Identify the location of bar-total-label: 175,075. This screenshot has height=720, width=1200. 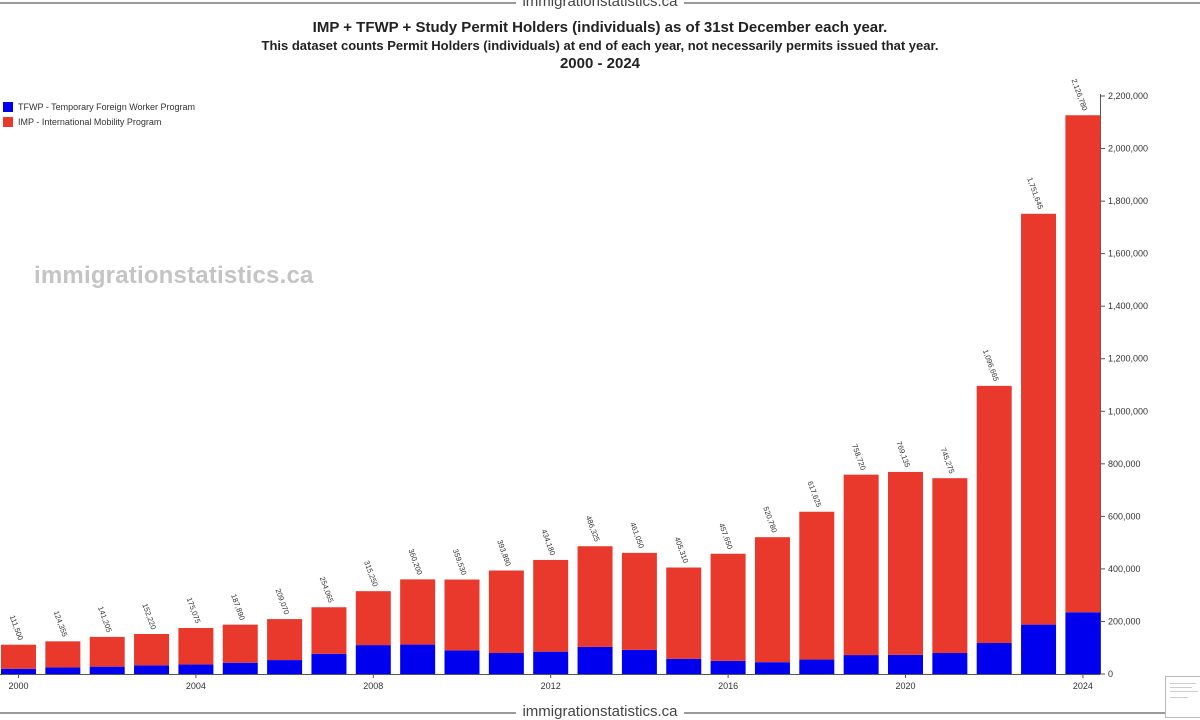
(194, 610).